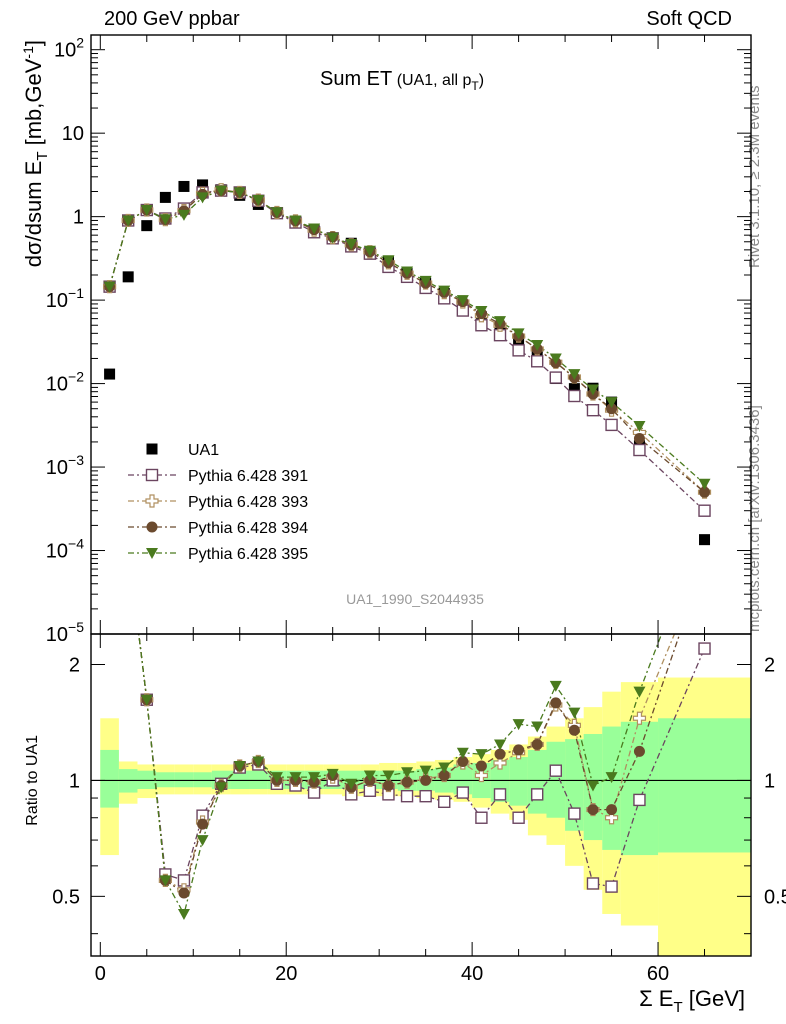 Image resolution: width=786 pixels, height=1024 pixels. I want to click on ratio-y-tick-label-left: 0.5, so click(66, 897).